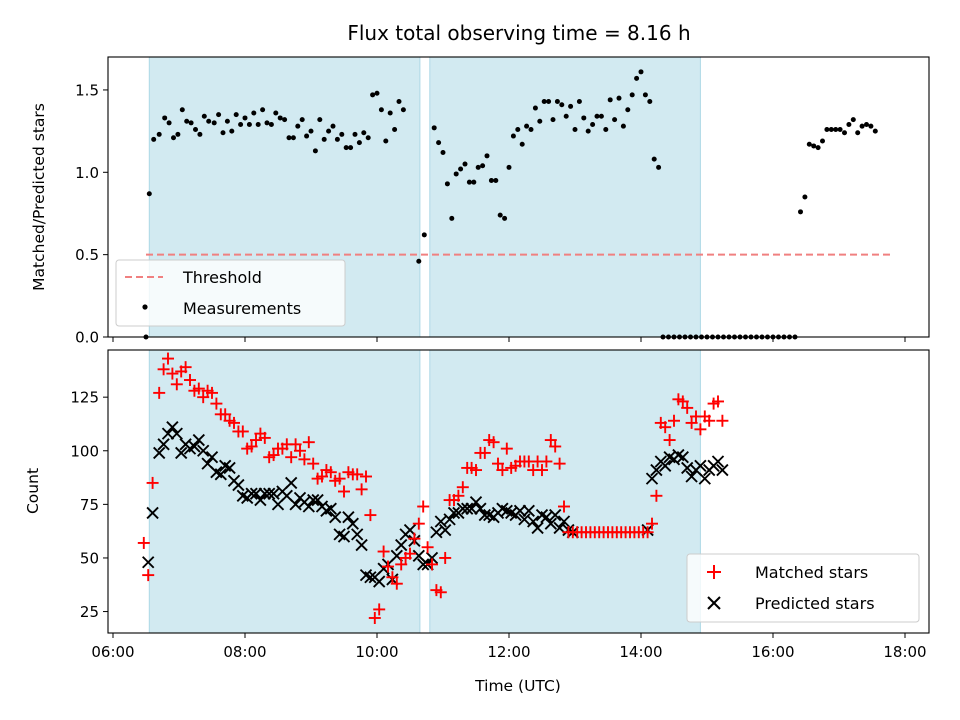  What do you see at coordinates (39, 197) in the screenshot?
I see `top-y-axis-label: Matched/Predicted stars` at bounding box center [39, 197].